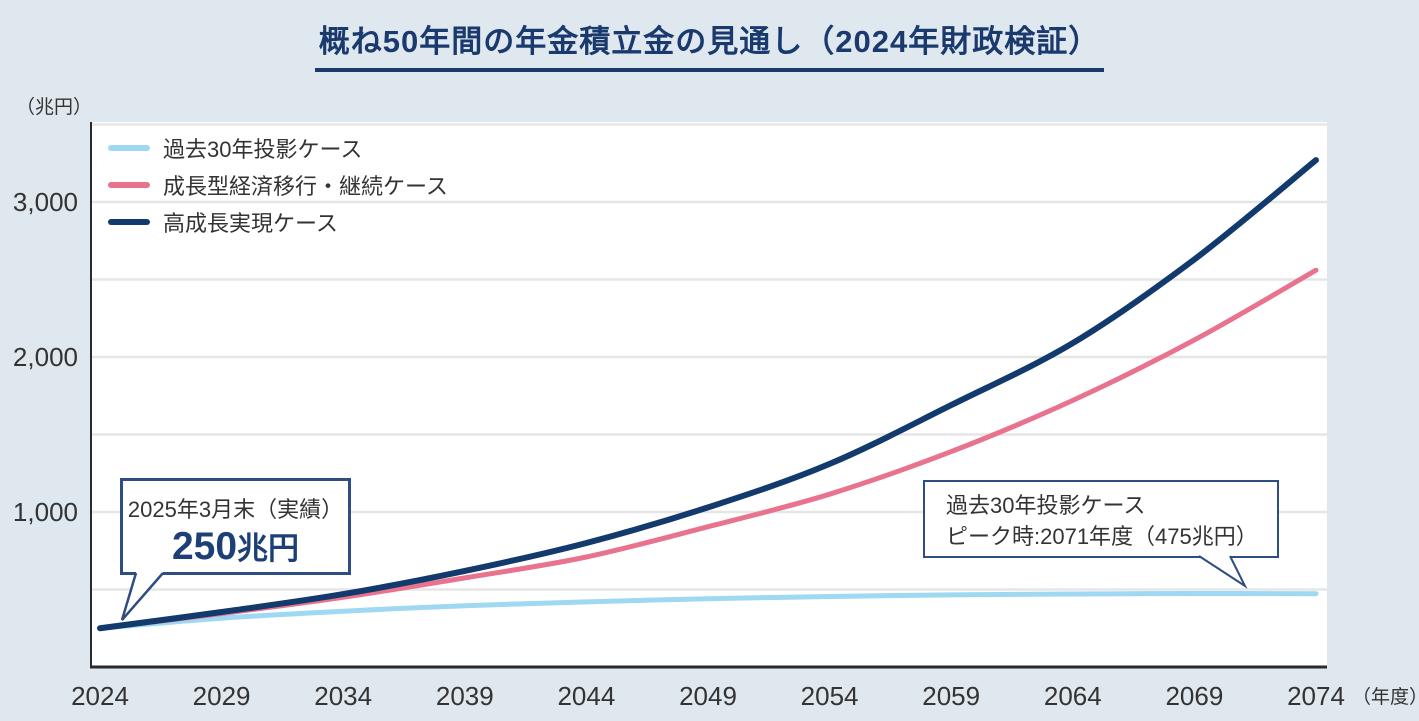 The height and width of the screenshot is (721, 1419). I want to click on chart-title-wrap: 概ね50年間の年金積立金の見通し（2024年財政検証）, so click(709, 44).